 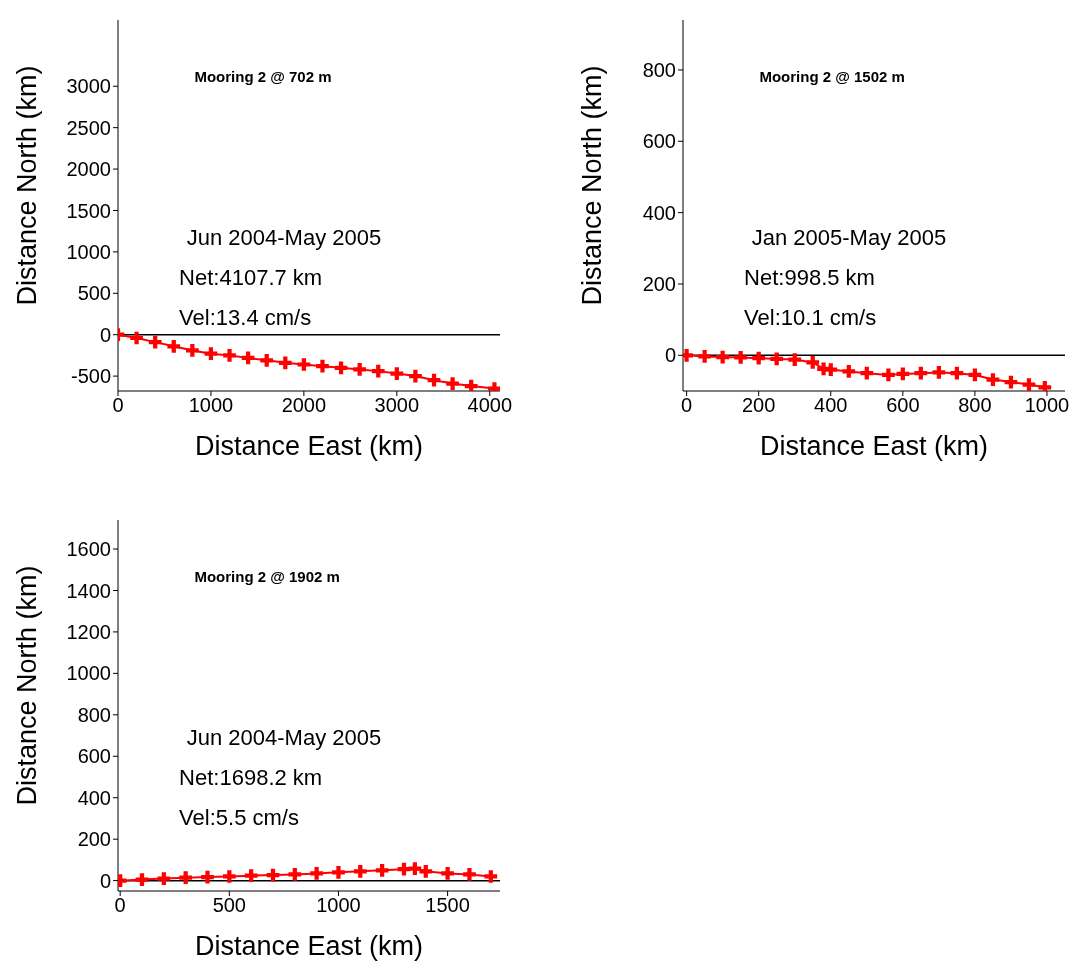 I want to click on annotation: Vel:10.1 cm/s, so click(x=810, y=317).